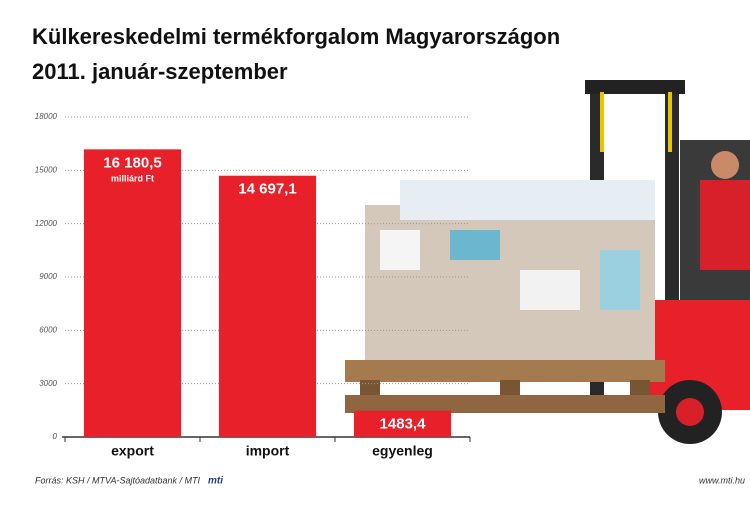 The width and height of the screenshot is (750, 505). Describe the element at coordinates (48, 383) in the screenshot. I see `y-tick-label: 3000` at that location.